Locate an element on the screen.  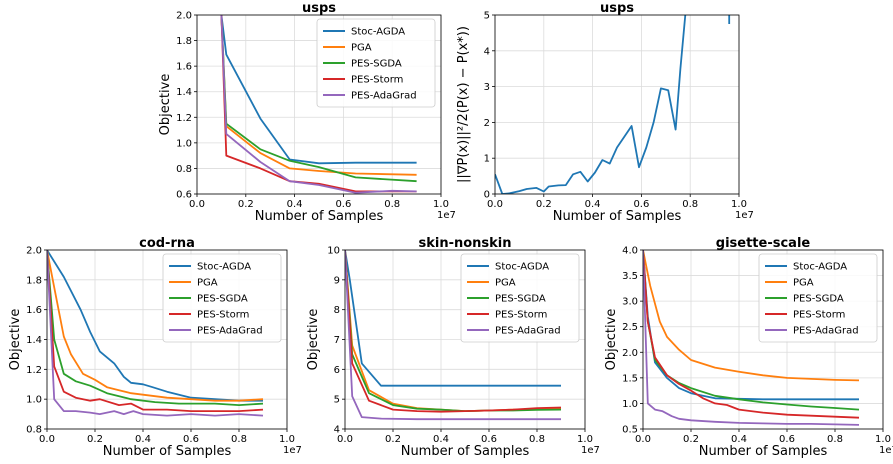
panel-title: gisette-scale is located at coordinates (763, 243).